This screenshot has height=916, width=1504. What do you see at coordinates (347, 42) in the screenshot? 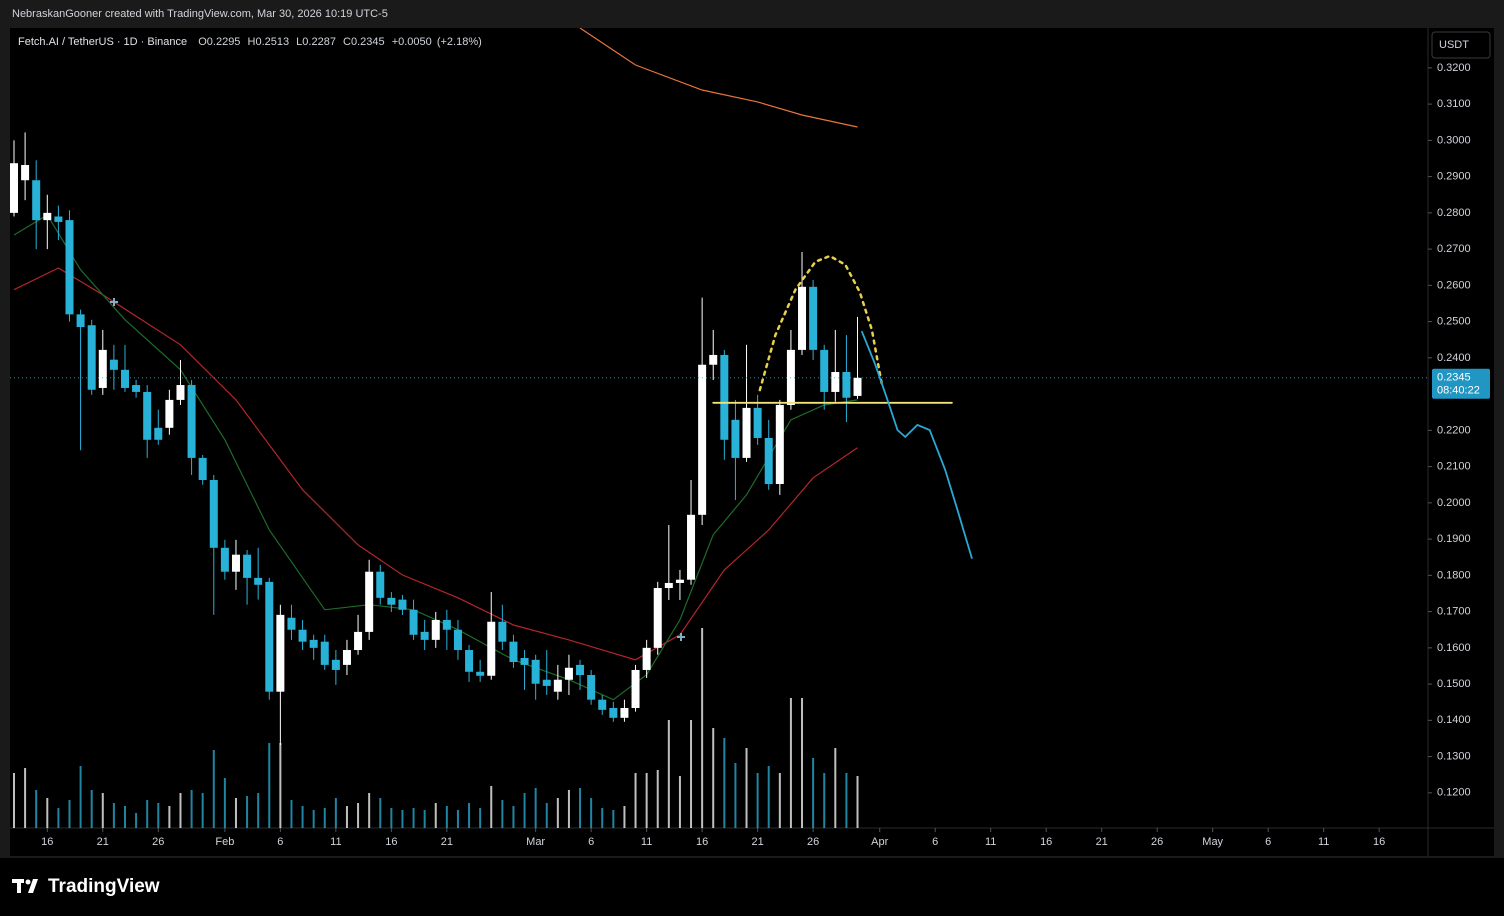
I see `close-letter: C` at bounding box center [347, 42].